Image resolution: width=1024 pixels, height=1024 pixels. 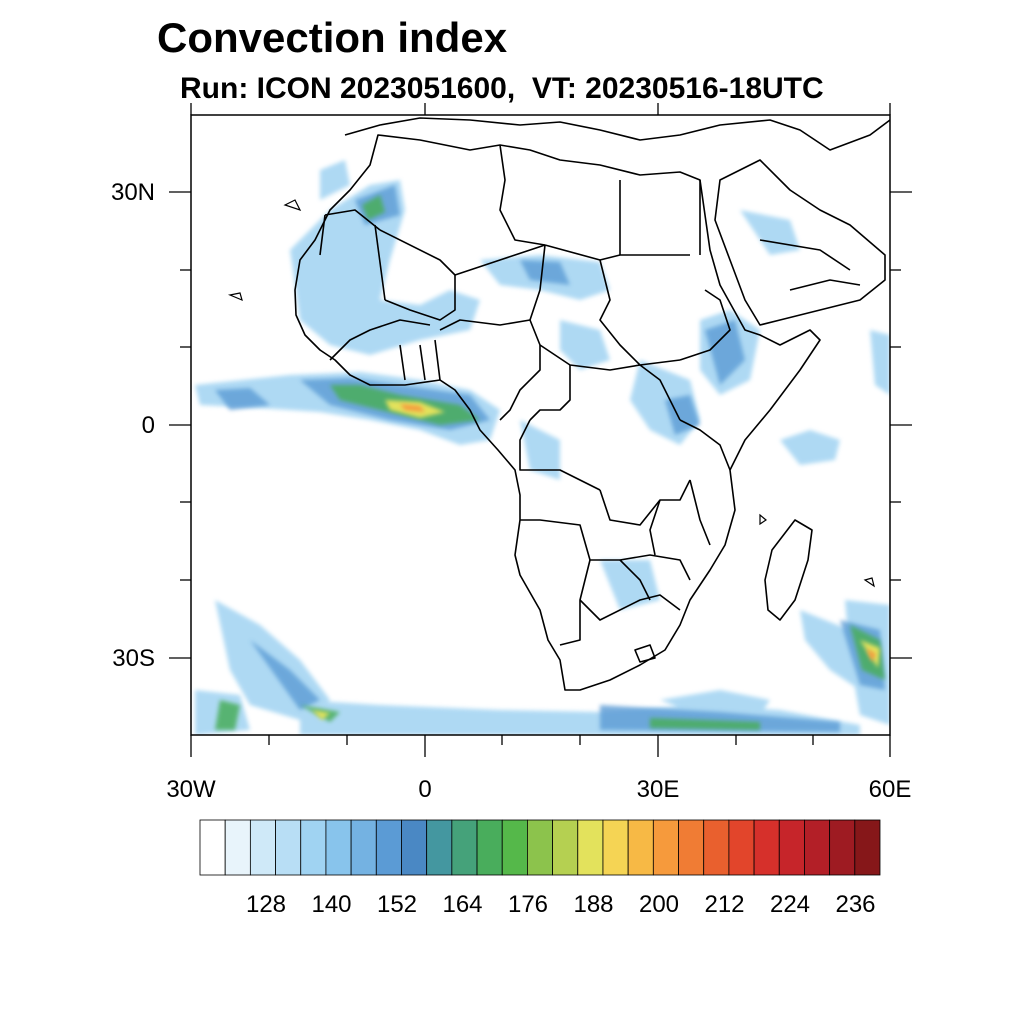 I want to click on colorbar-labels: 128 140 152 164 176 188 200 212 224 236, so click(x=561, y=904).